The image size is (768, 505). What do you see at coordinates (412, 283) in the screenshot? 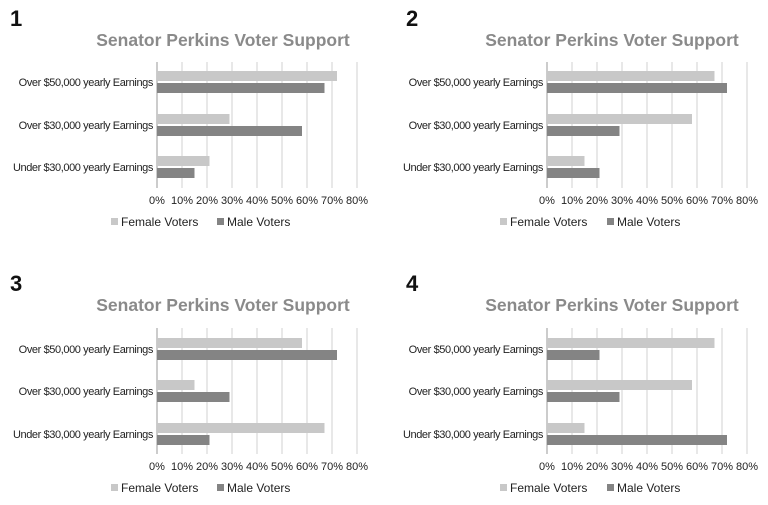
I see `panel-number: 4` at bounding box center [412, 283].